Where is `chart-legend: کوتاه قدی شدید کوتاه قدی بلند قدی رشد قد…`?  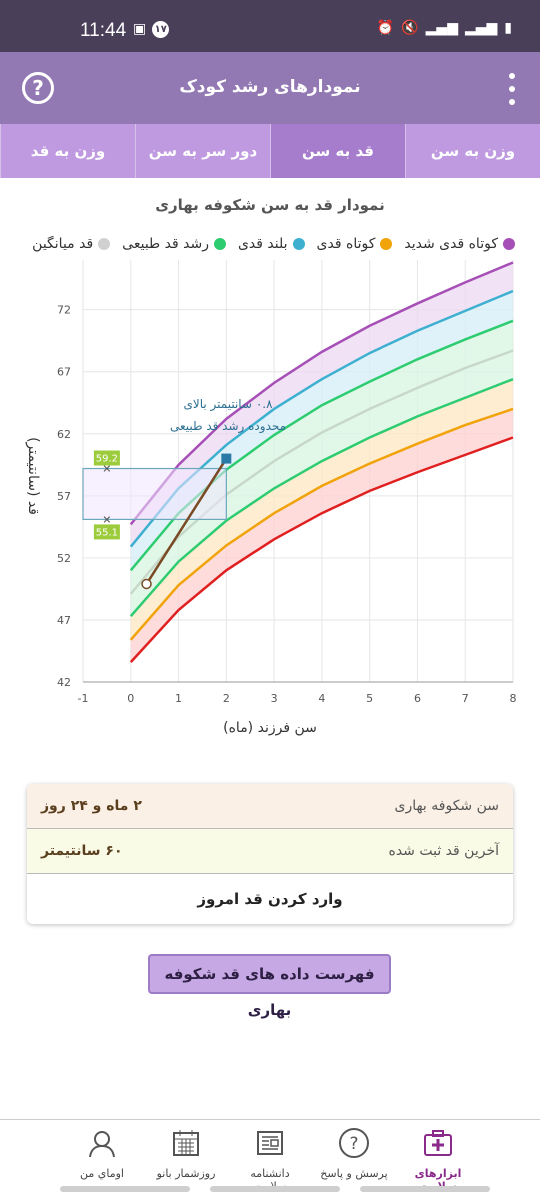
chart-legend: کوتاه قدی شدید کوتاه قدی بلند قدی رشد قد… is located at coordinates (270, 247).